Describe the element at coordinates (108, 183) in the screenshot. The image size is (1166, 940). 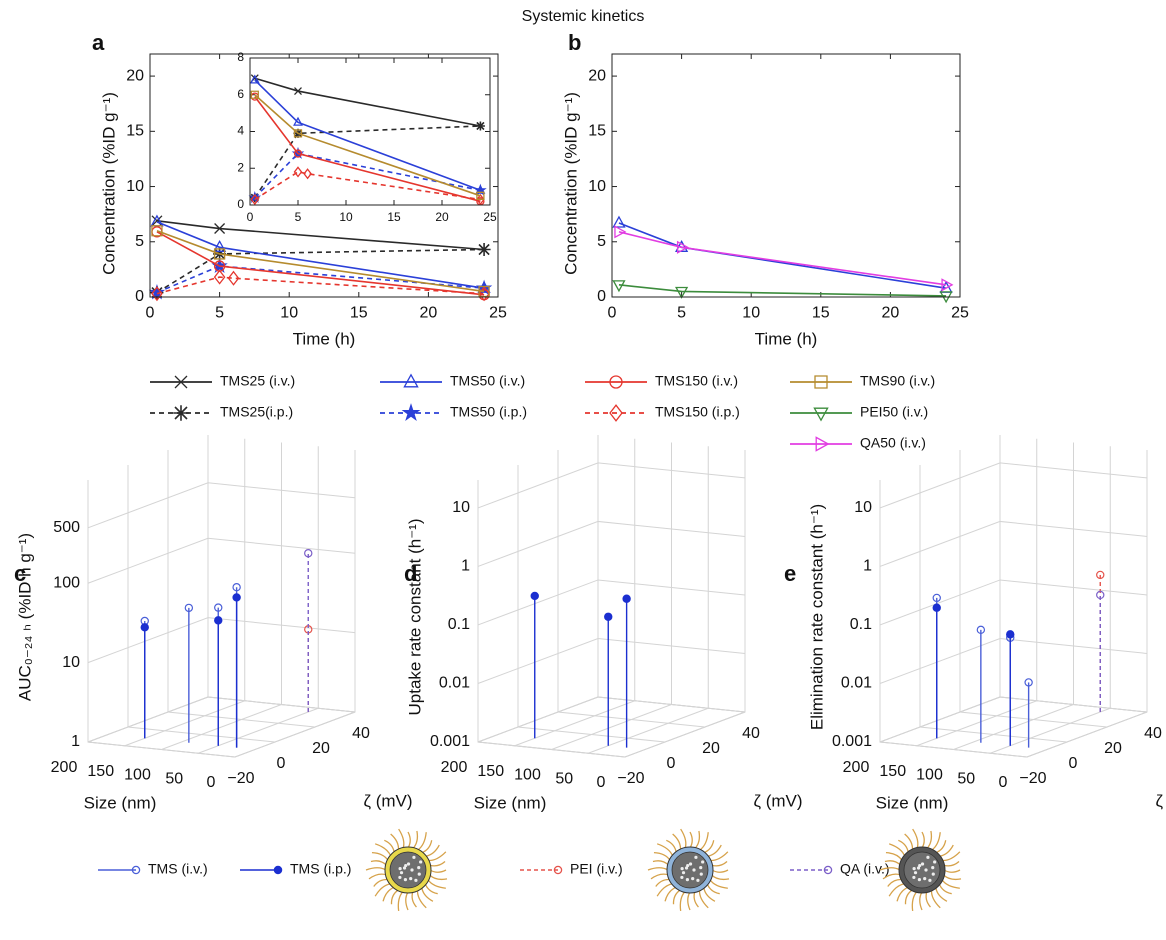
I see `y-axis-label: Concentration (%ID g⁻¹)` at that location.